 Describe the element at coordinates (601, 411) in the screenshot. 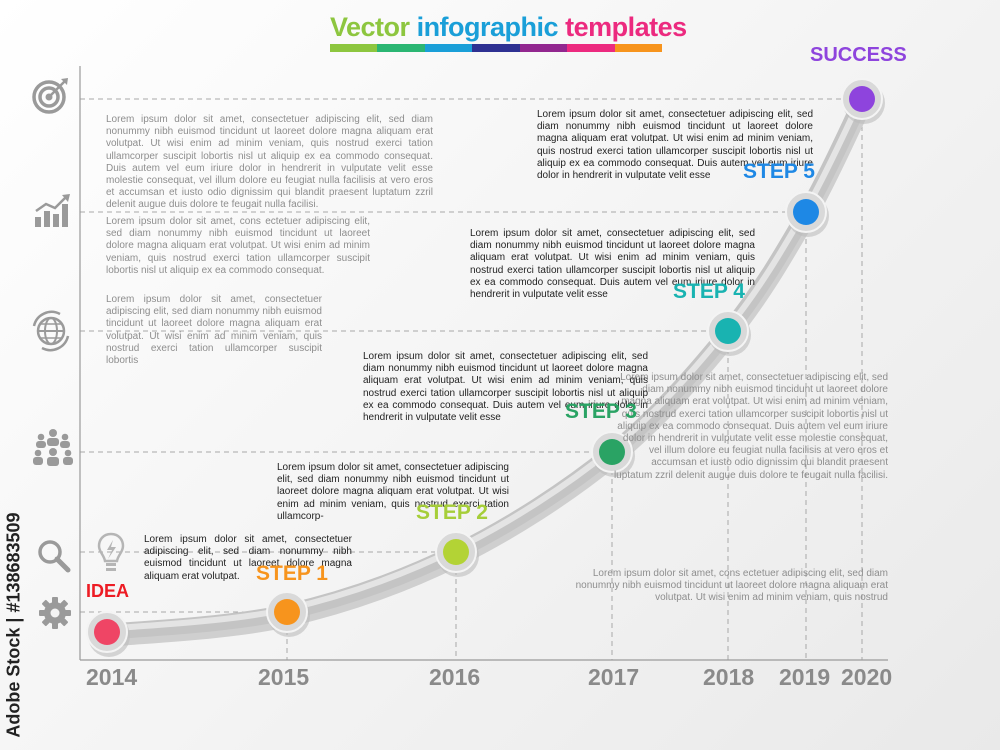

I see `label-step3: STEP 3` at that location.